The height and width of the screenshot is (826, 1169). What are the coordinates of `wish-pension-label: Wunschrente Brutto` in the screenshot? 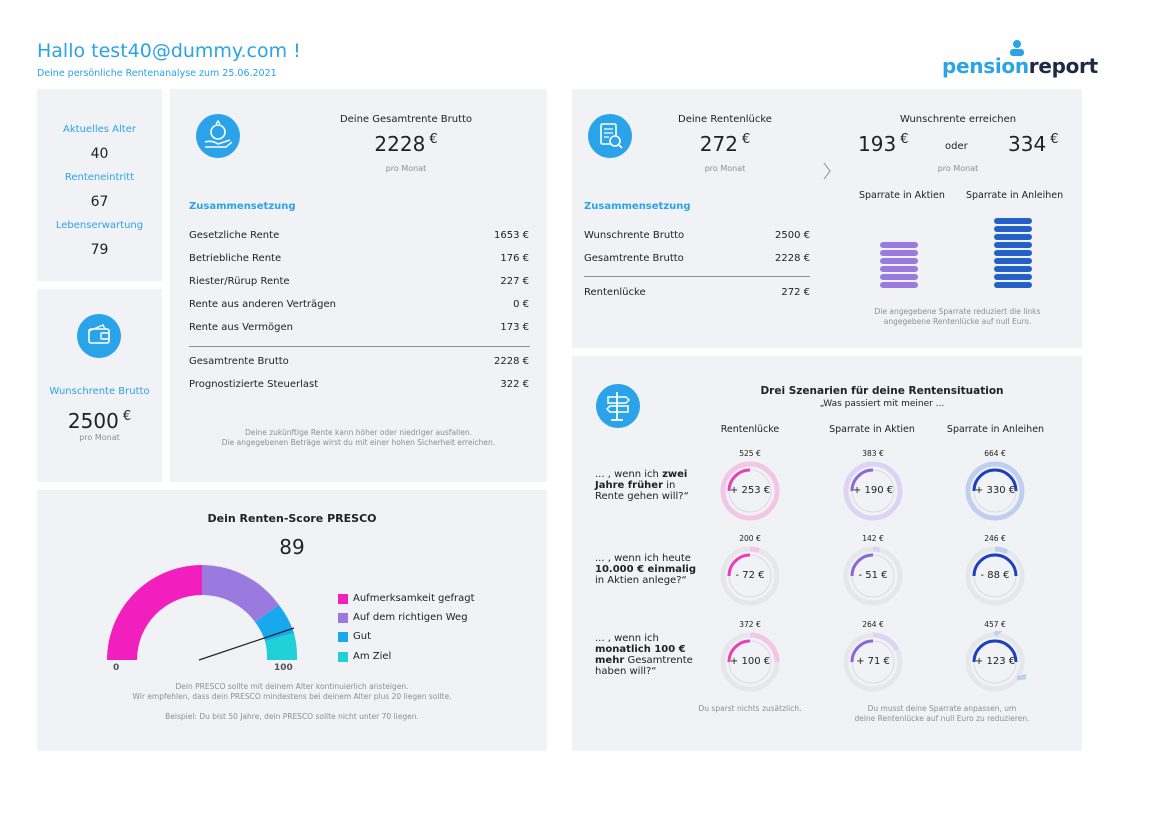 It's located at (99, 391).